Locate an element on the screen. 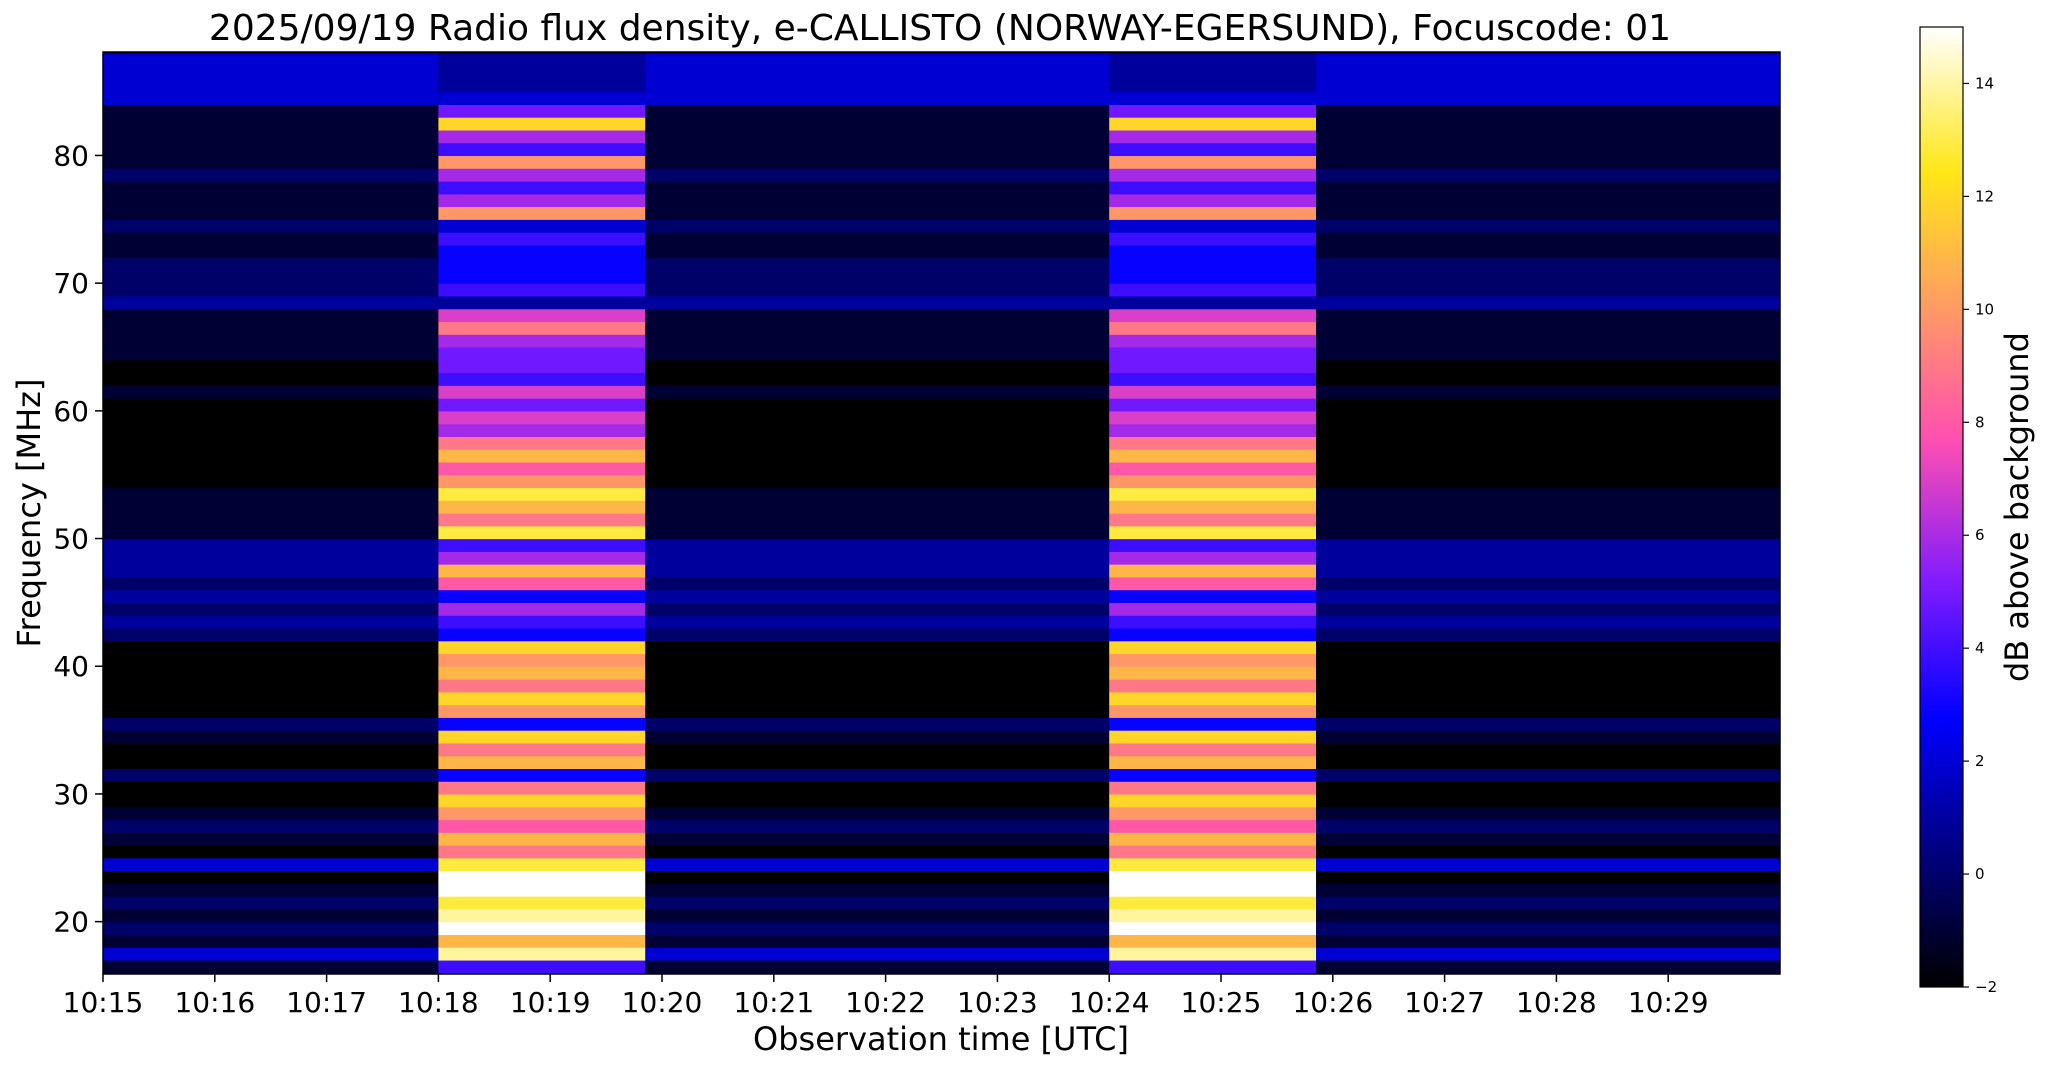 Image resolution: width=2047 pixels, height=1067 pixels. x-tick-label: 10:28 is located at coordinates (1556, 1002).